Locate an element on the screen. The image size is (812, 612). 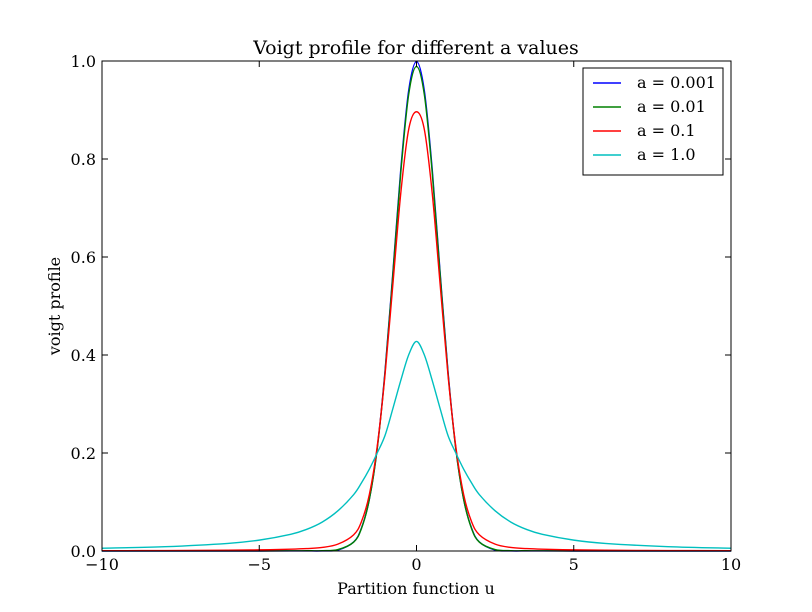
x-tick-label: −5 is located at coordinates (259, 564).